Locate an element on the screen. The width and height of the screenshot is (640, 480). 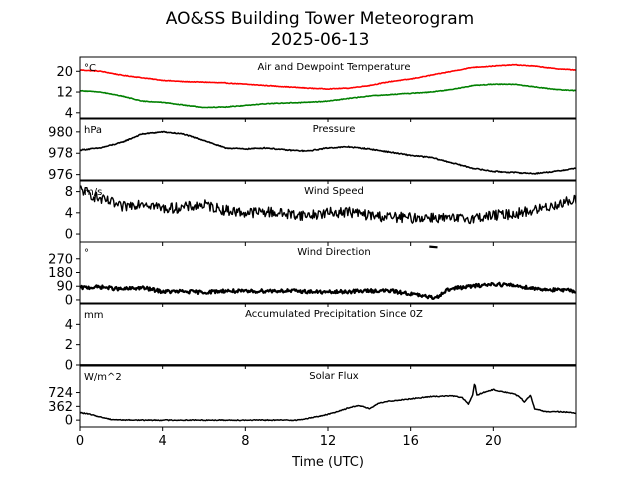
y-tick-label-wind_speed-0: 0 is located at coordinates (69, 235).